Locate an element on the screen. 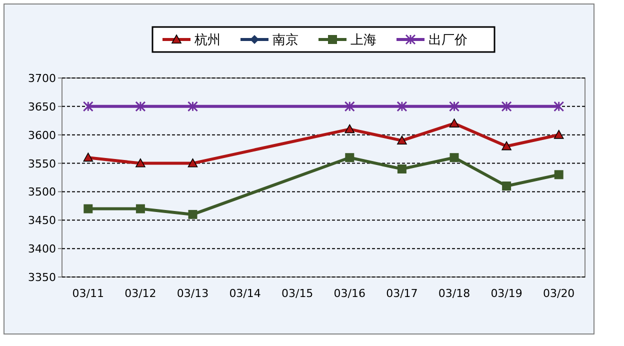 This screenshot has height=346, width=624. ytick: 3650 is located at coordinates (42, 107).